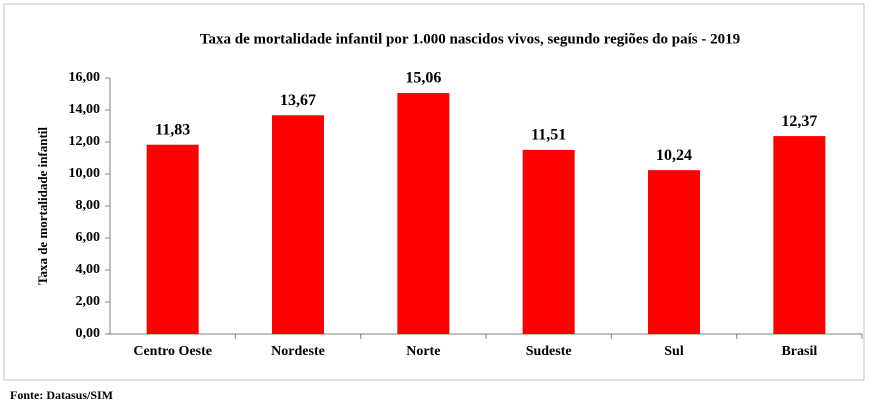 Image resolution: width=869 pixels, height=403 pixels. What do you see at coordinates (549, 351) in the screenshot?
I see `x-tick-label: Sudeste` at bounding box center [549, 351].